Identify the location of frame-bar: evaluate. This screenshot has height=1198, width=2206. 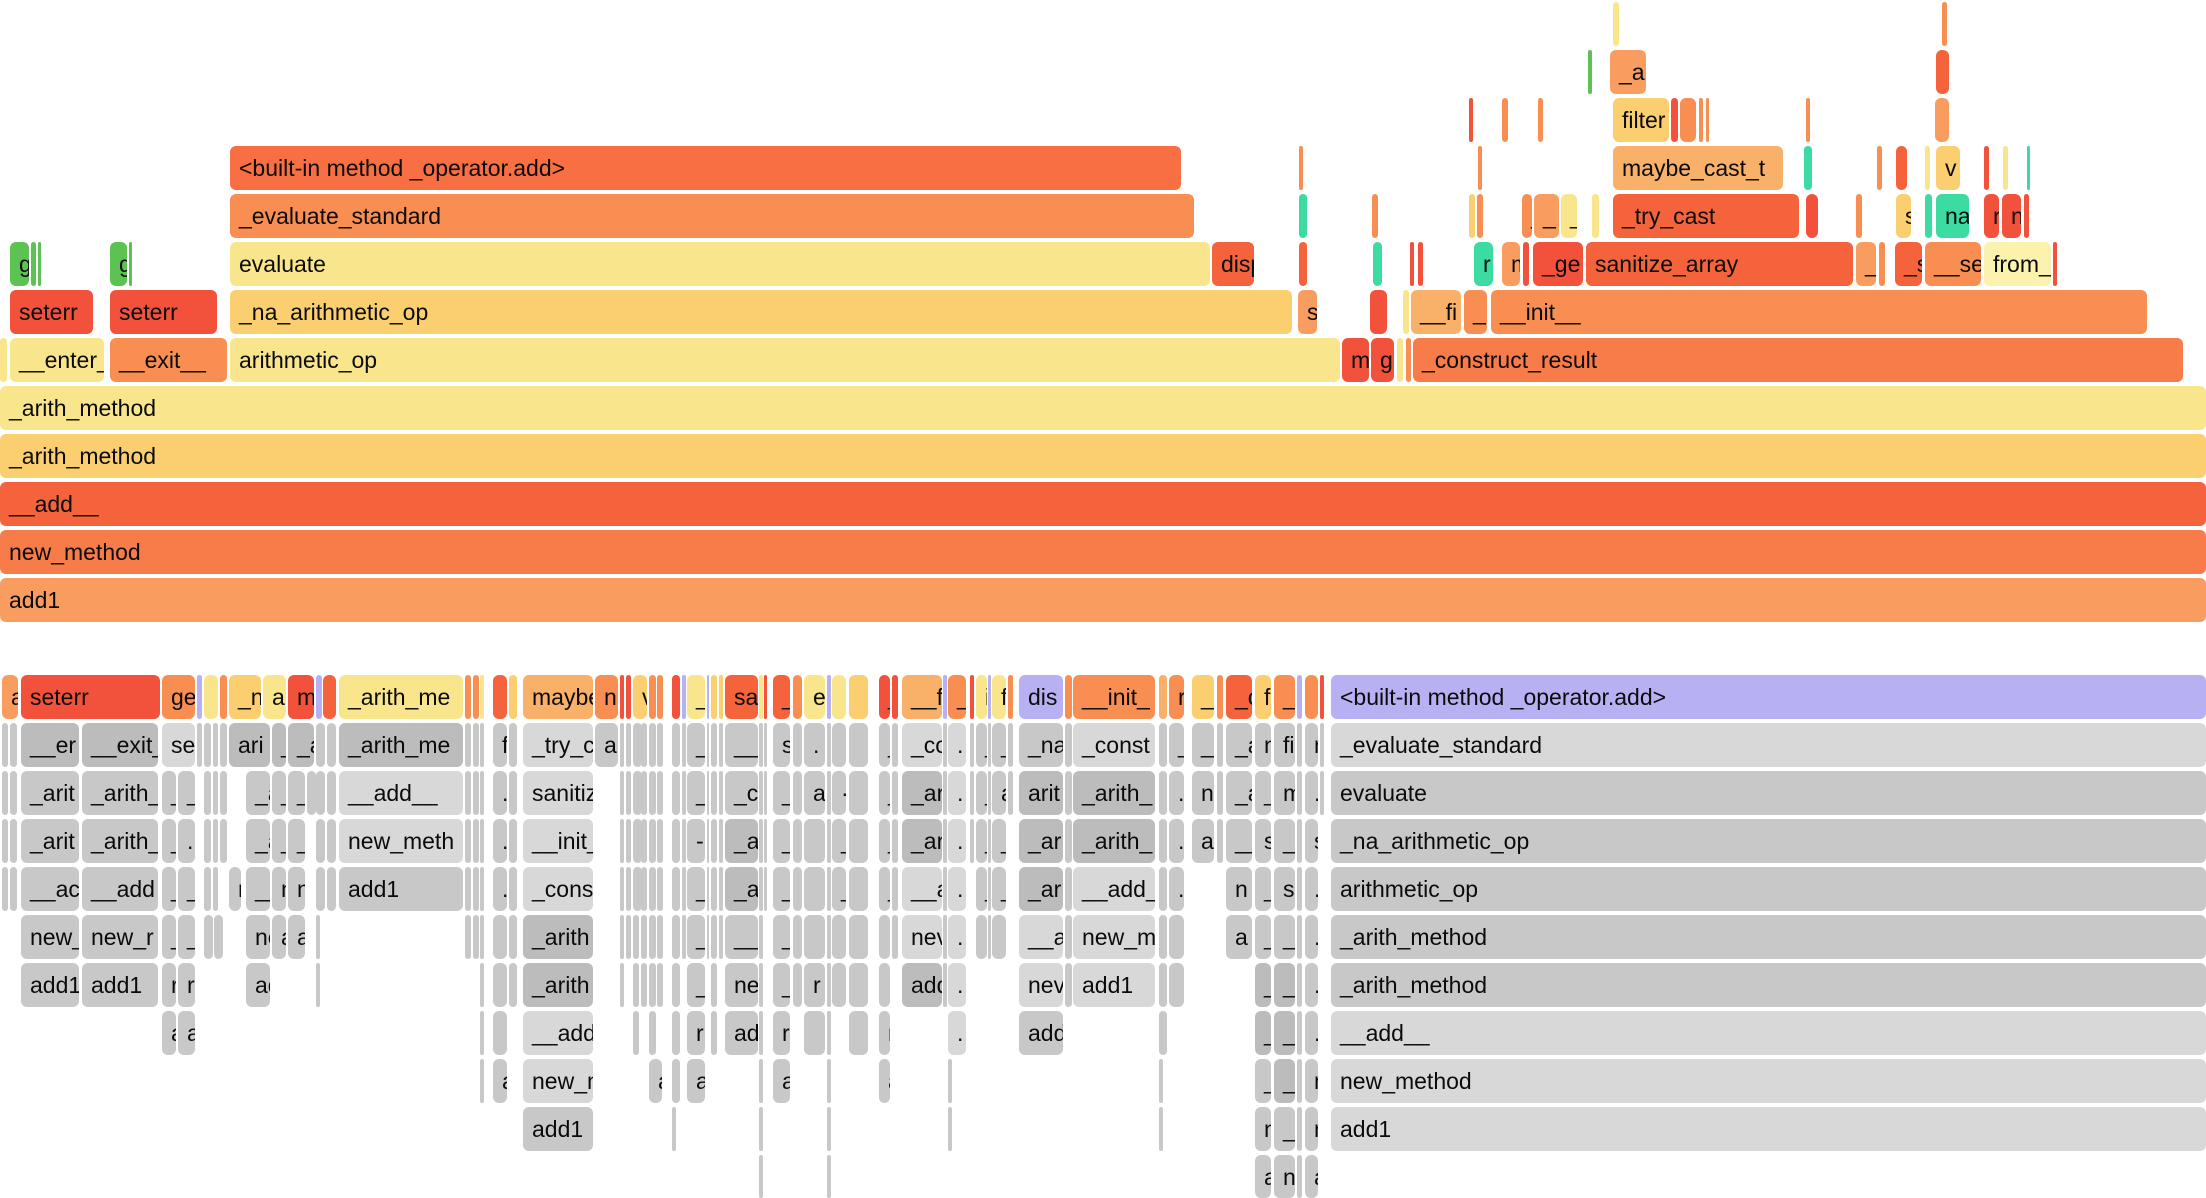
(720, 264).